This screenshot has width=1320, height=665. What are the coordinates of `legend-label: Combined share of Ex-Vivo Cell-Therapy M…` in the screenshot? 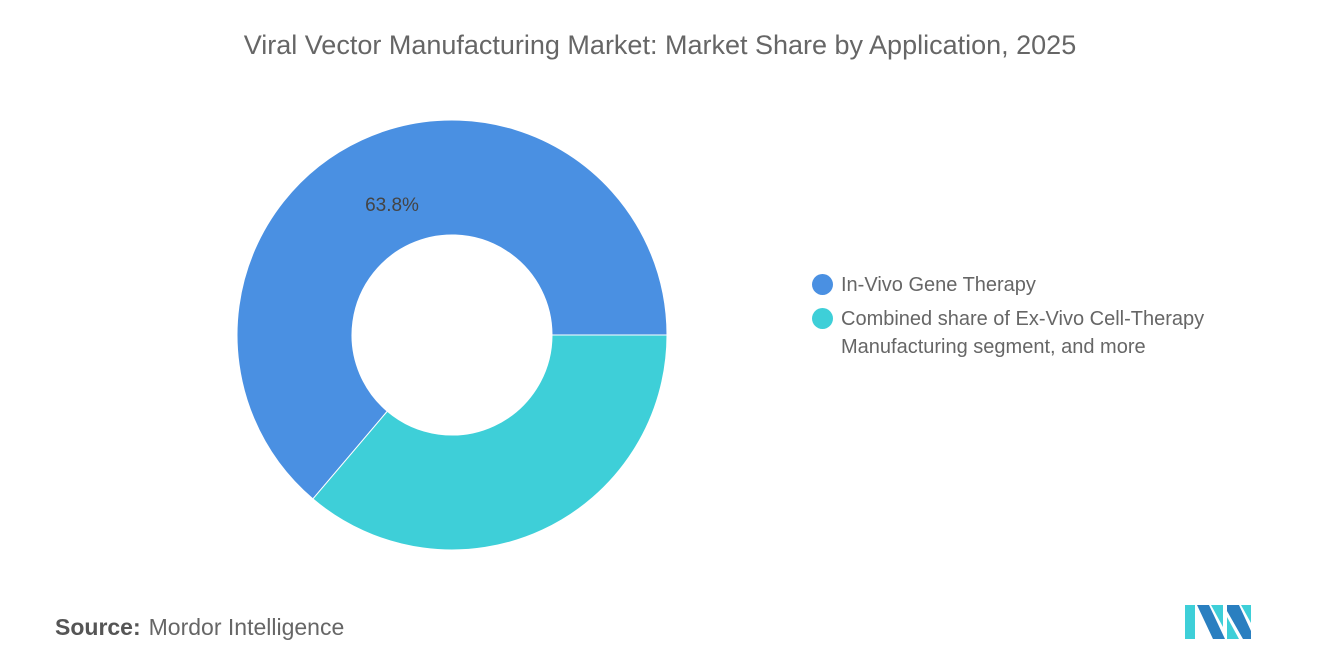 It's located at (1023, 333).